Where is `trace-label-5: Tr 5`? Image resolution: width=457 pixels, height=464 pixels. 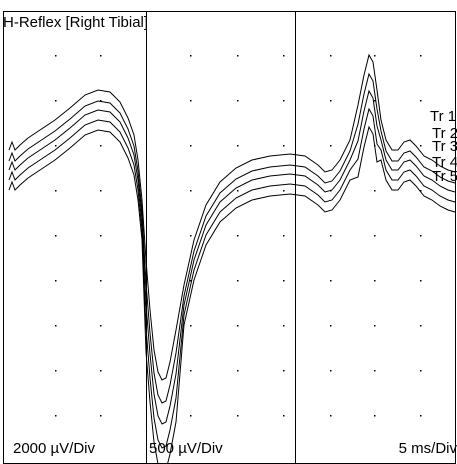
trace-label-5: Tr 5 is located at coordinates (444, 176).